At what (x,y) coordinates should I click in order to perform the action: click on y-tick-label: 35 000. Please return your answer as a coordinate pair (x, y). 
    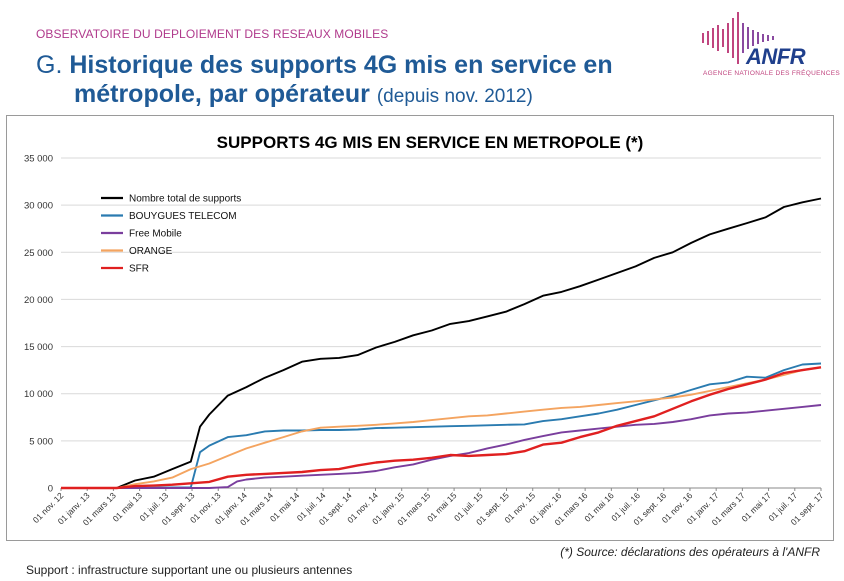
    Looking at the image, I should click on (38, 159).